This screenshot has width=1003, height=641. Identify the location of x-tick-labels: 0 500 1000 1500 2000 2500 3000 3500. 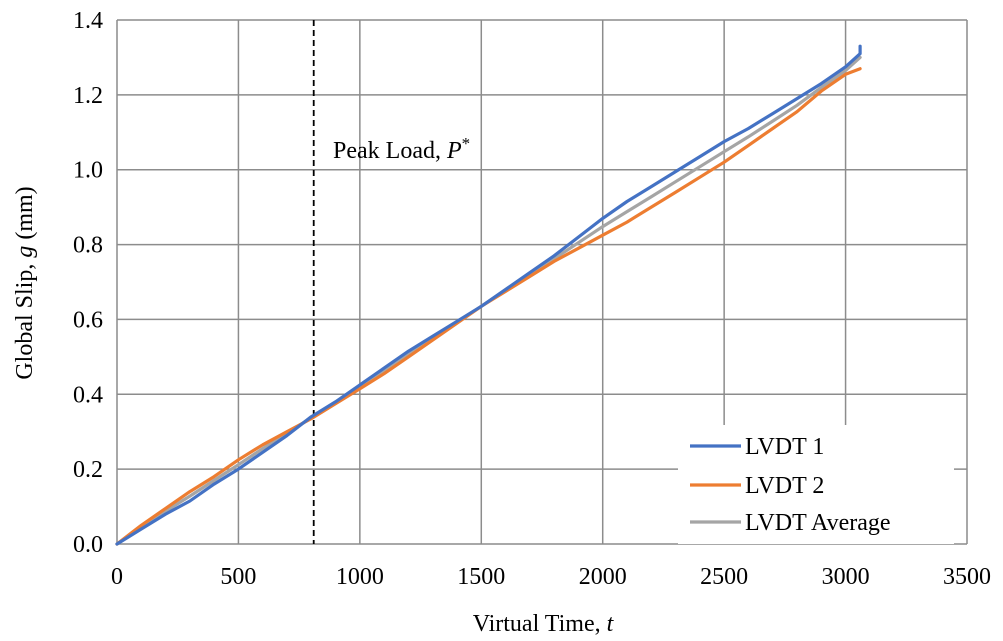
(551, 577).